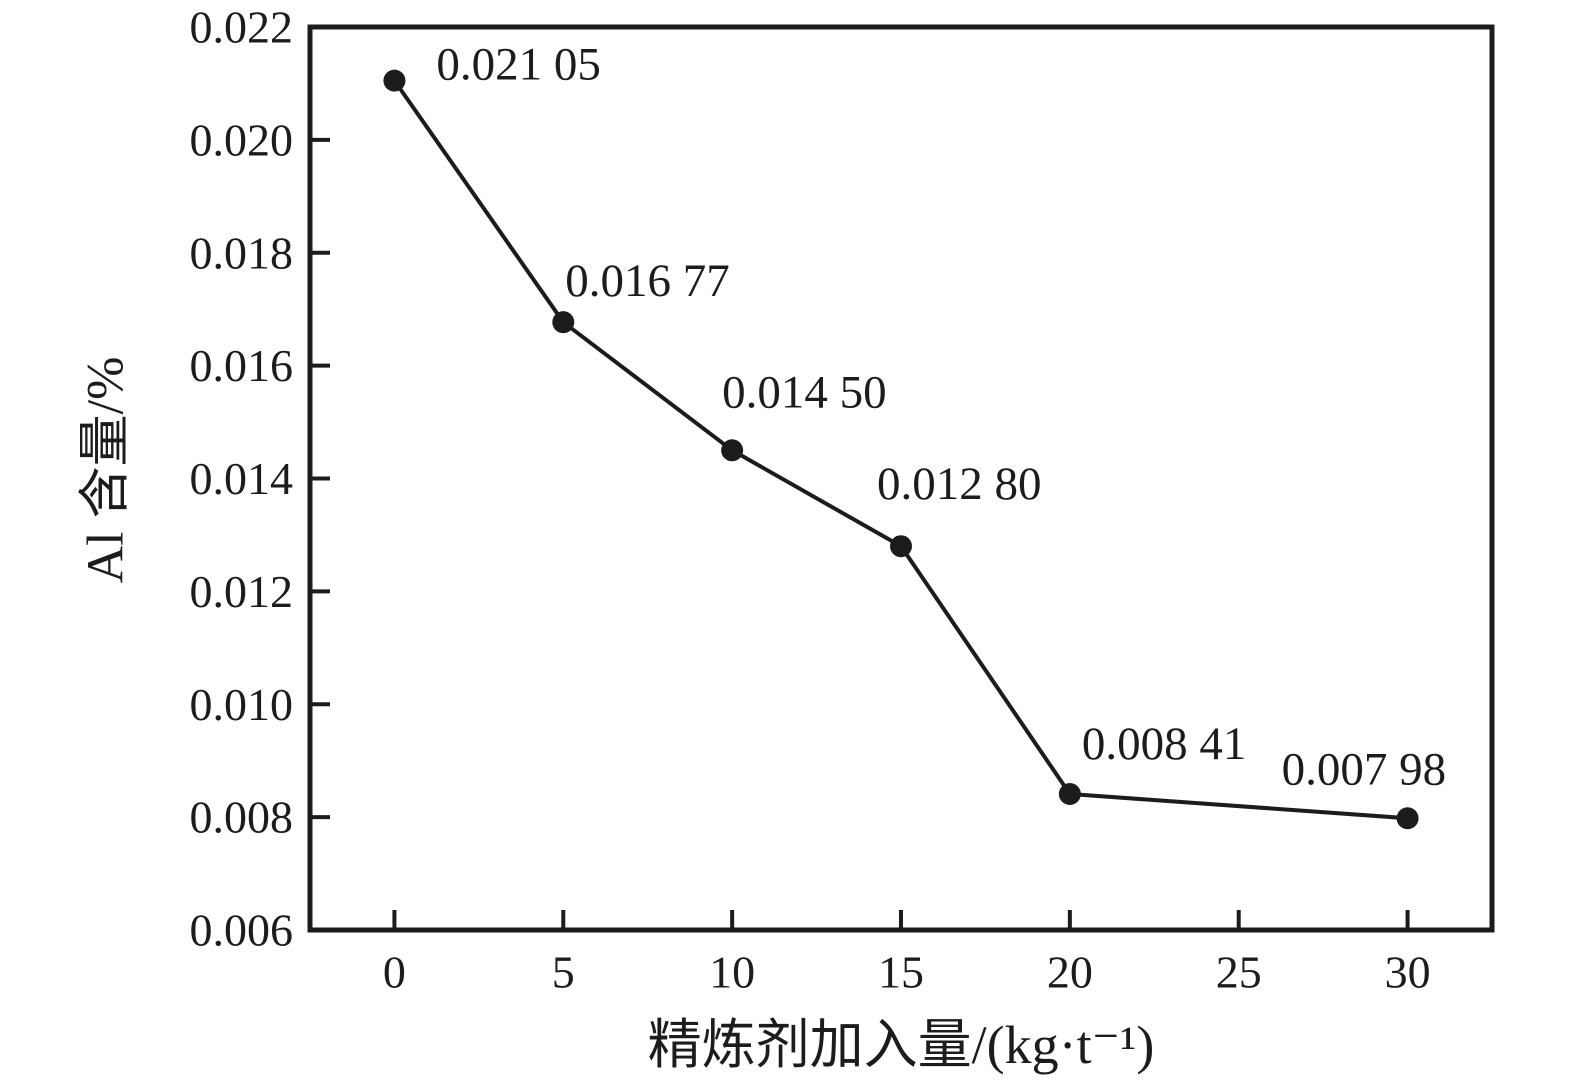  I want to click on y-tick-label: 0.018, so click(242, 252).